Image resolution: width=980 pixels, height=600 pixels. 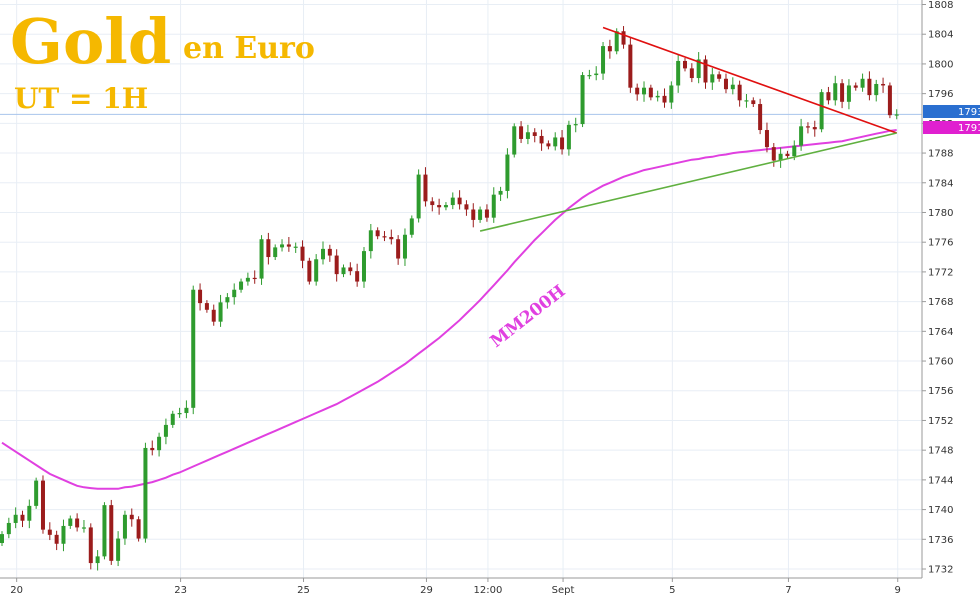 I want to click on y-tick-label: 1784, so click(x=940, y=183).